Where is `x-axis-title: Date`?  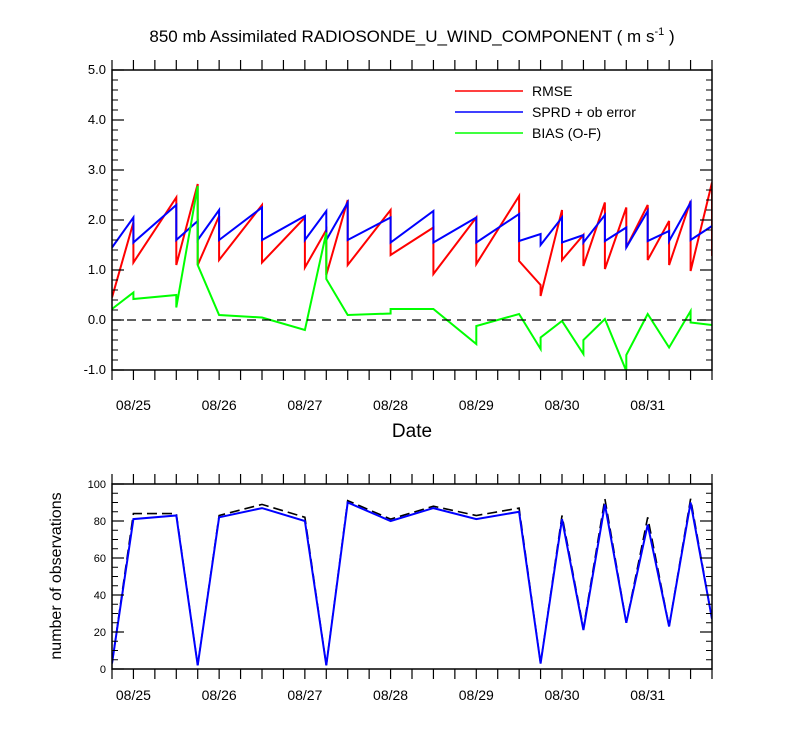
x-axis-title: Date is located at coordinates (412, 431).